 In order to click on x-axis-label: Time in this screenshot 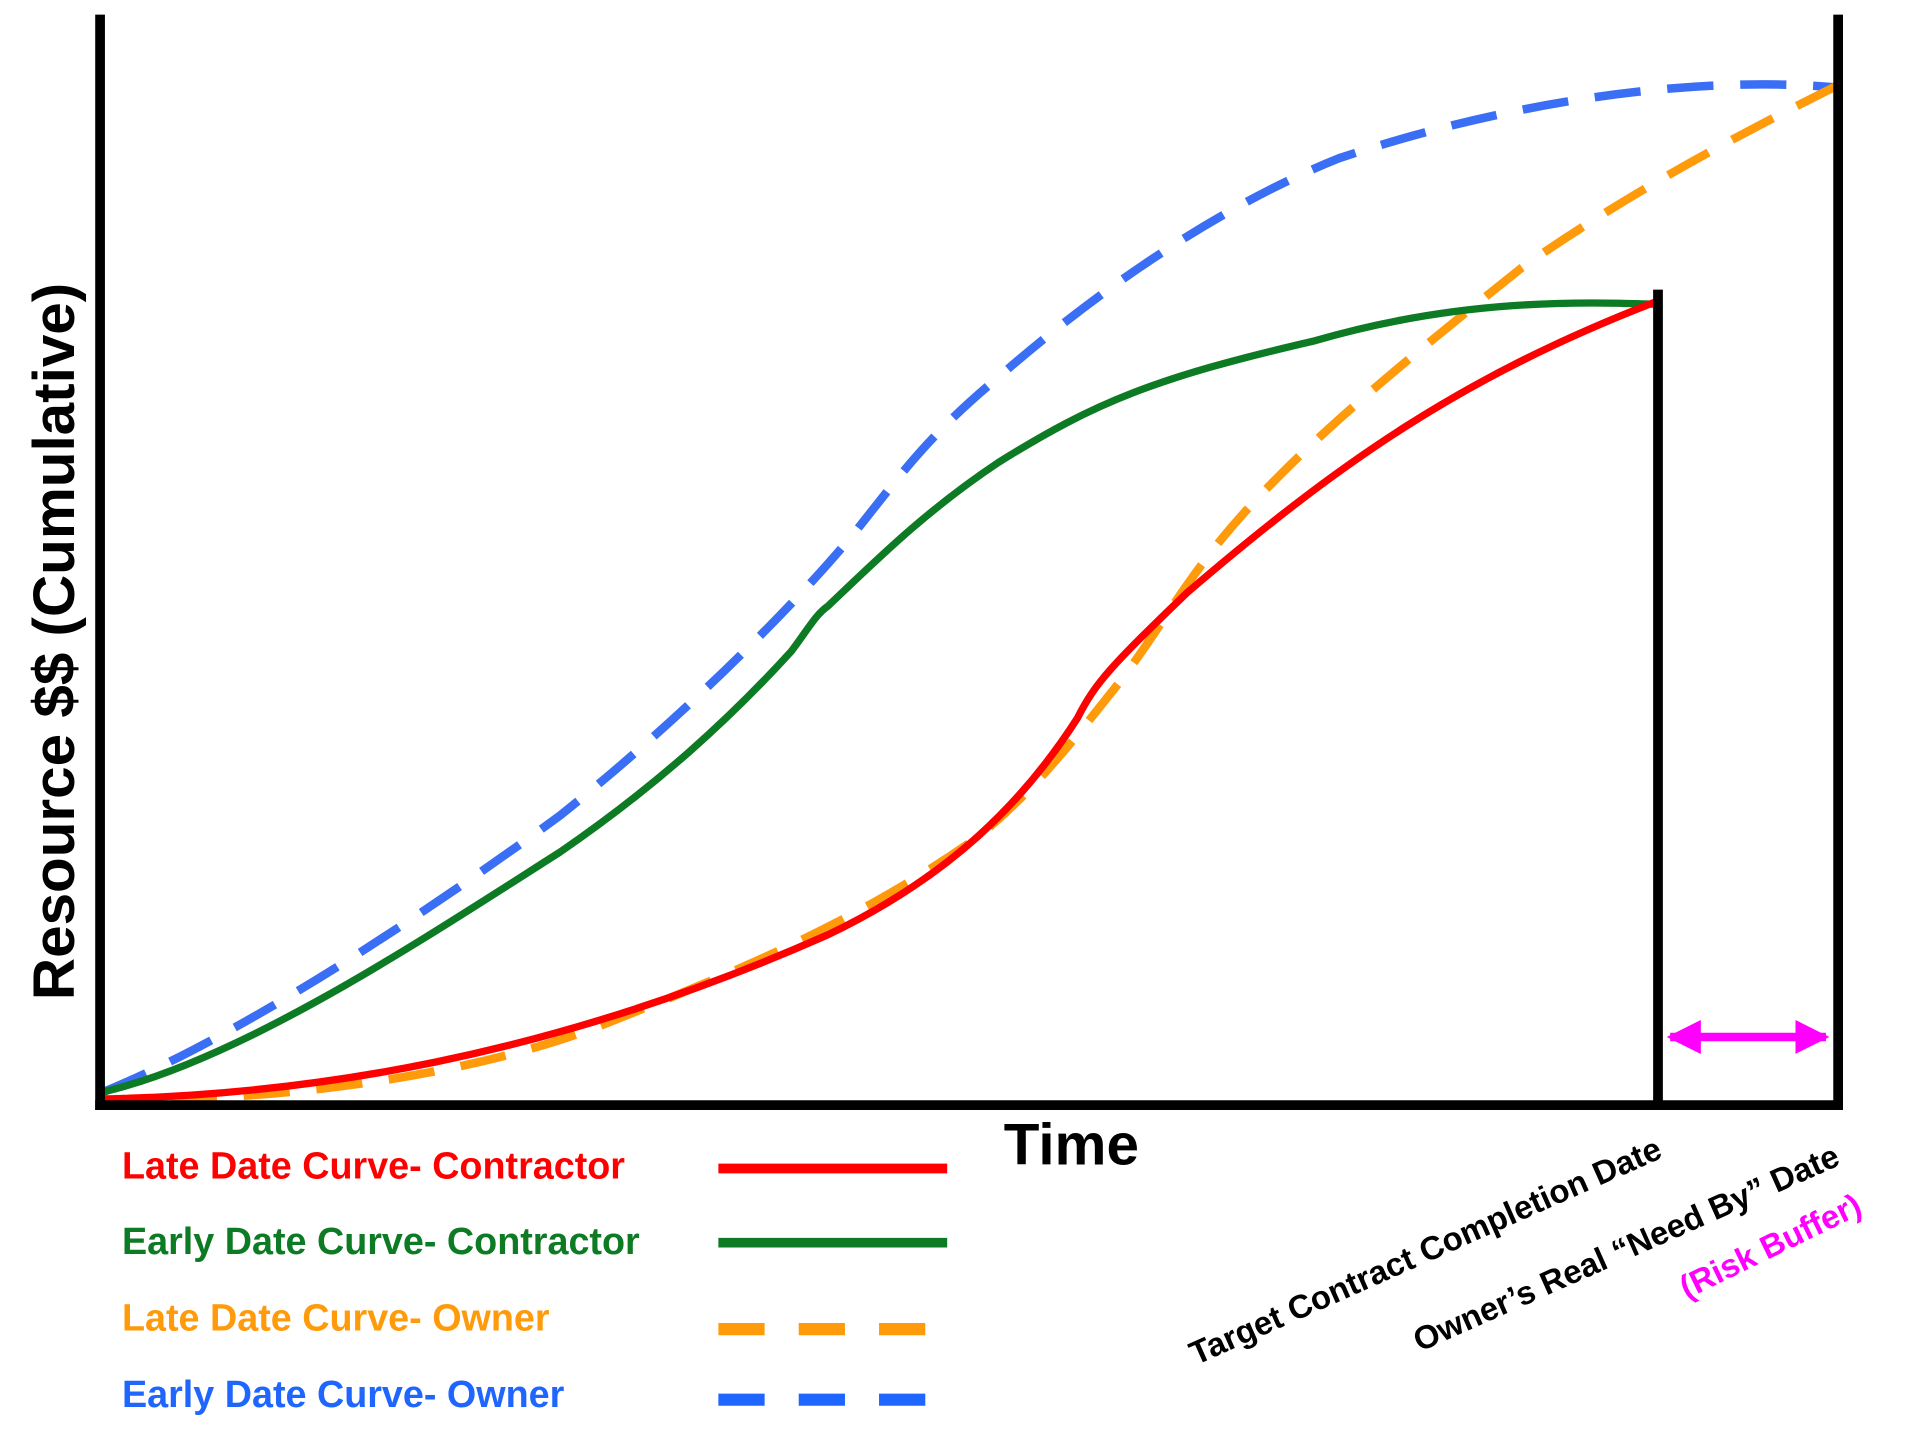, I will do `click(1071, 1144)`.